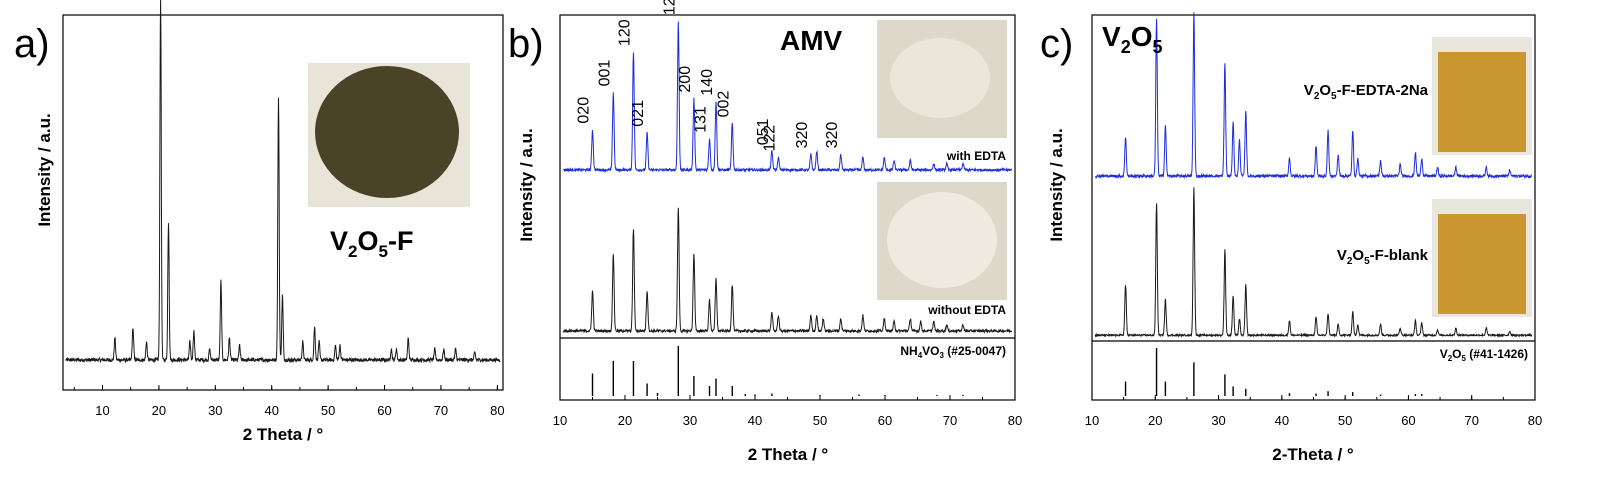  Describe the element at coordinates (625, 420) in the screenshot. I see `panel-b-x-tick-label: 20` at that location.